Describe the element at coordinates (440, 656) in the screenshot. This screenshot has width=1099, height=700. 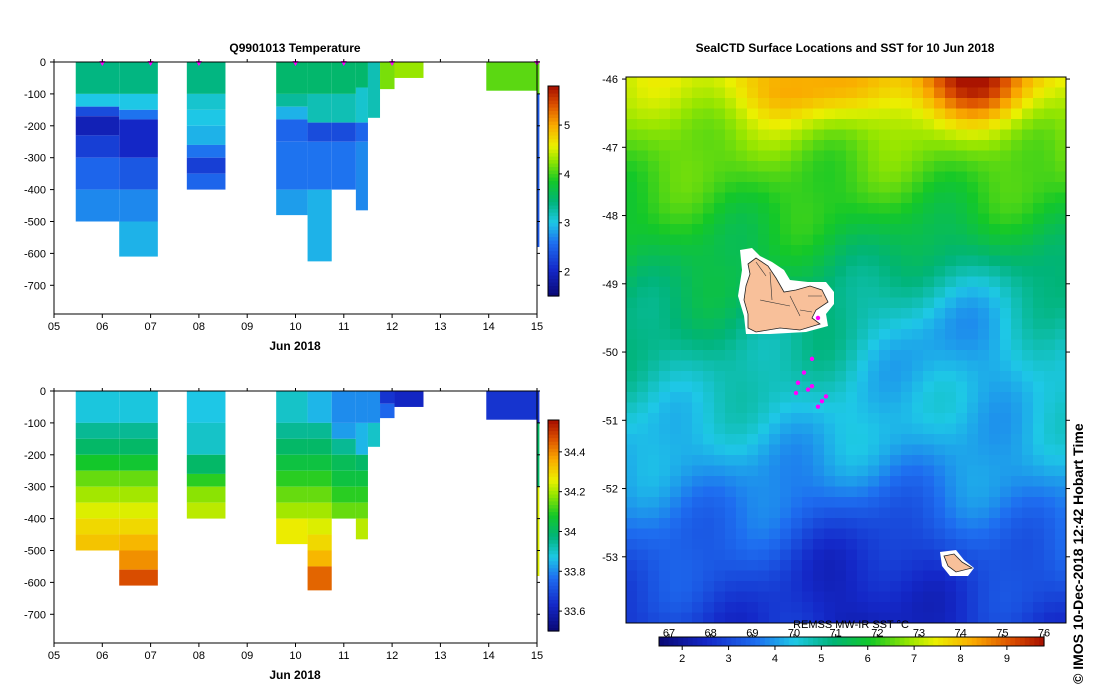
I see `x-tick-label: 13` at that location.